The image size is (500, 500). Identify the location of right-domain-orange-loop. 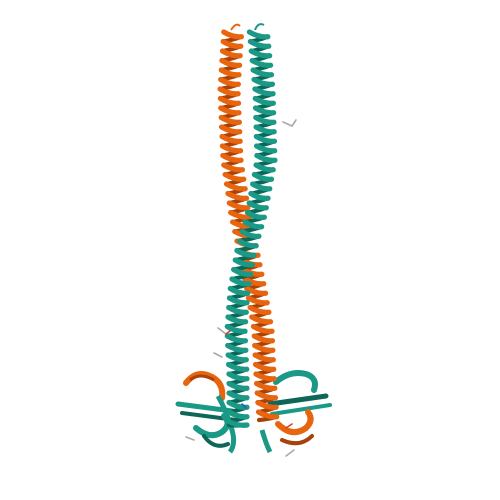
(294, 422).